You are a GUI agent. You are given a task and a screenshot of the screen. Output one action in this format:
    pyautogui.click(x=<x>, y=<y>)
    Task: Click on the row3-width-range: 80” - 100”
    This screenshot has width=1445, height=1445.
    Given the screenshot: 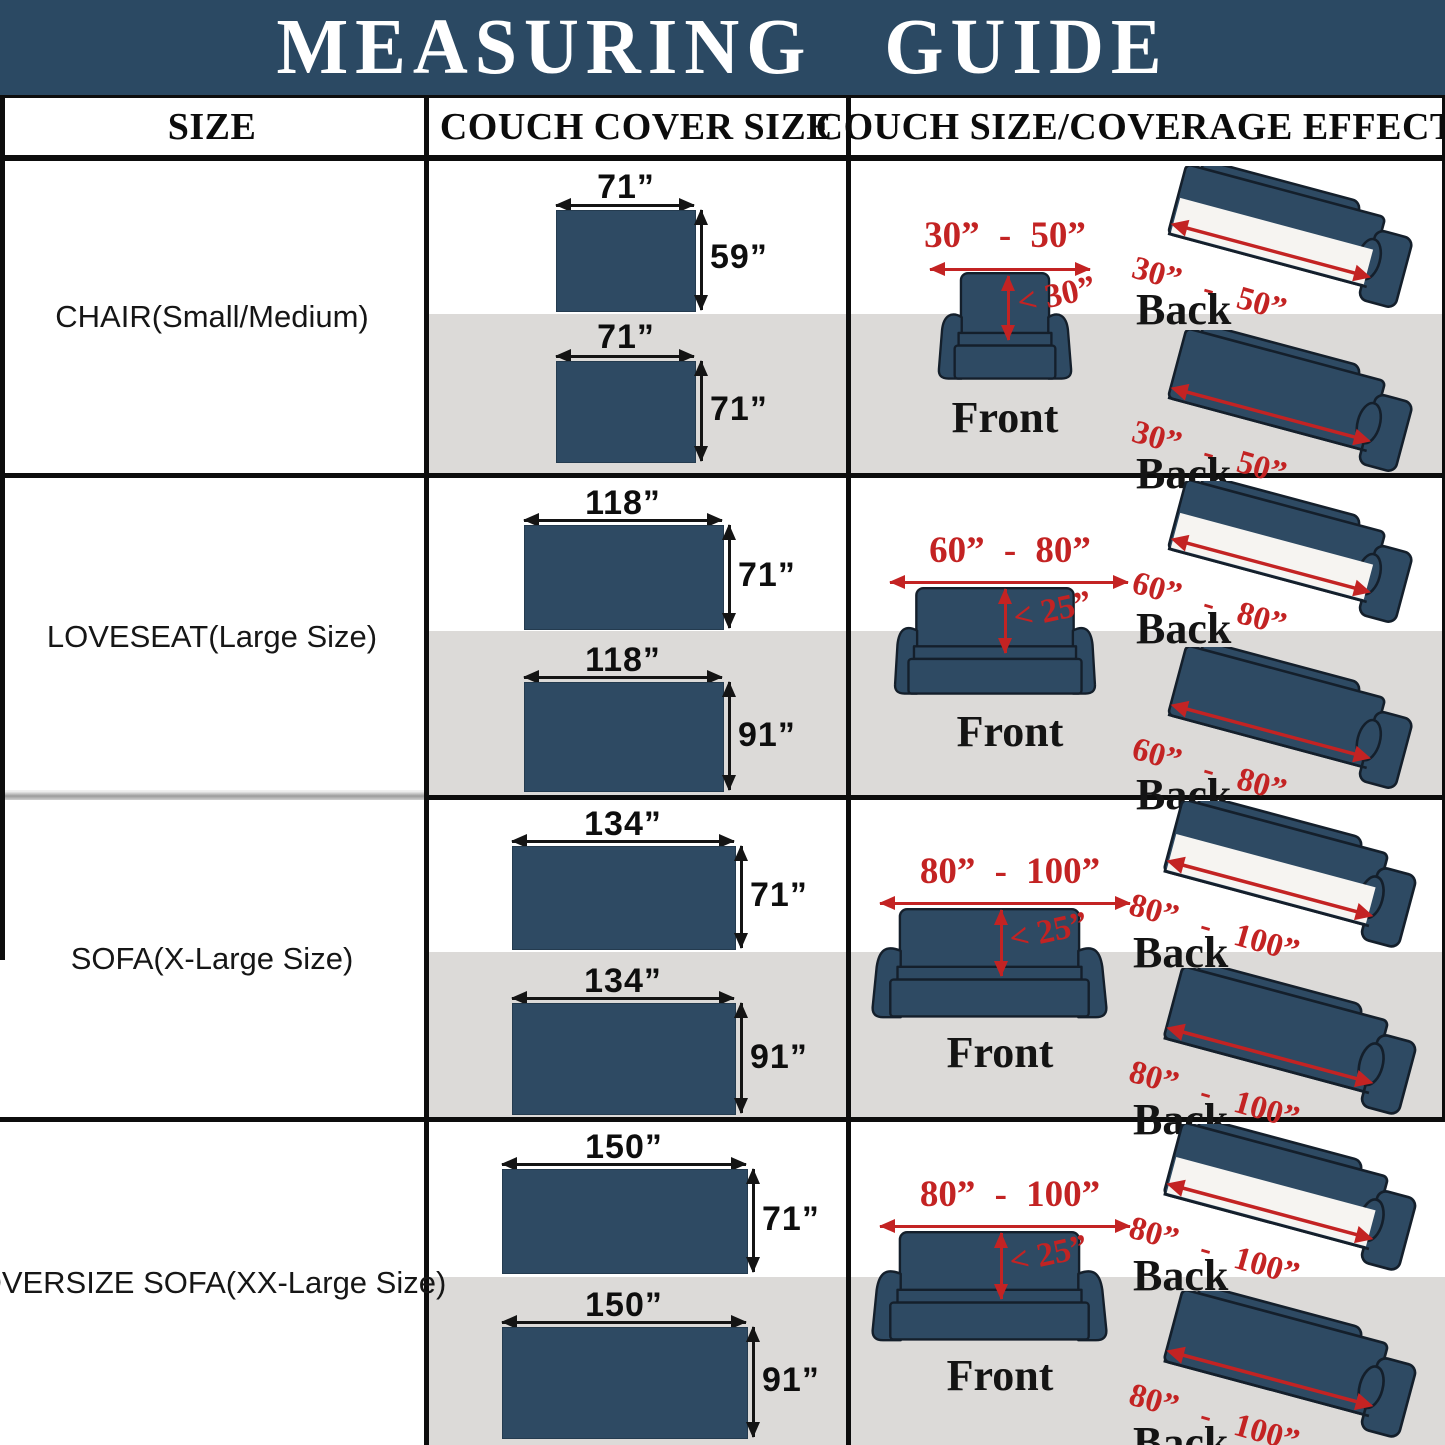 What is the action you would take?
    pyautogui.click(x=1010, y=871)
    